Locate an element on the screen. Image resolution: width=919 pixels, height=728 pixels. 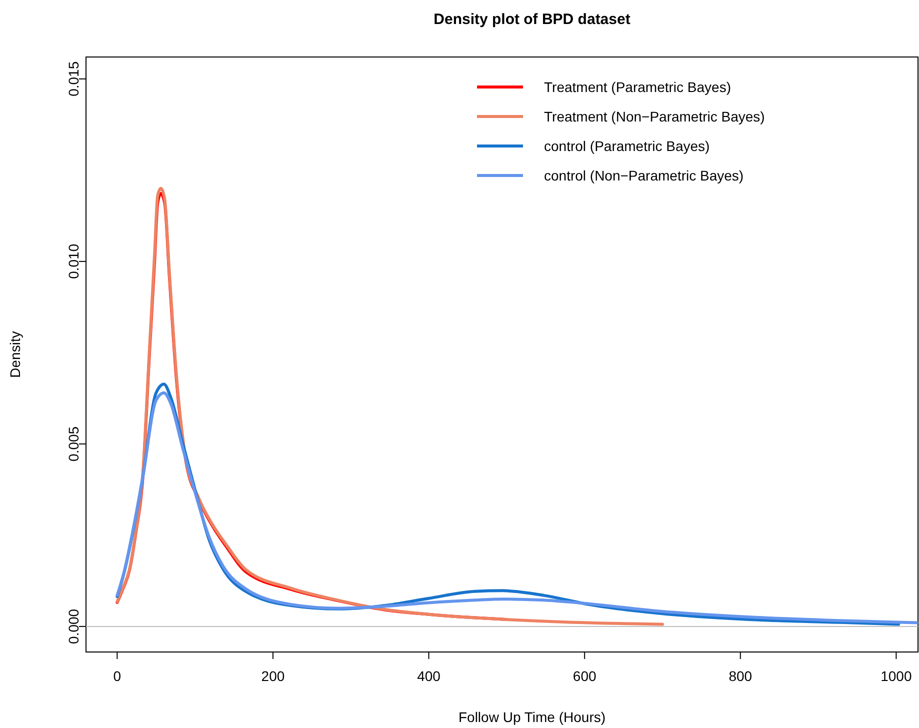
y-tick-label: 0.015 is located at coordinates (73, 78).